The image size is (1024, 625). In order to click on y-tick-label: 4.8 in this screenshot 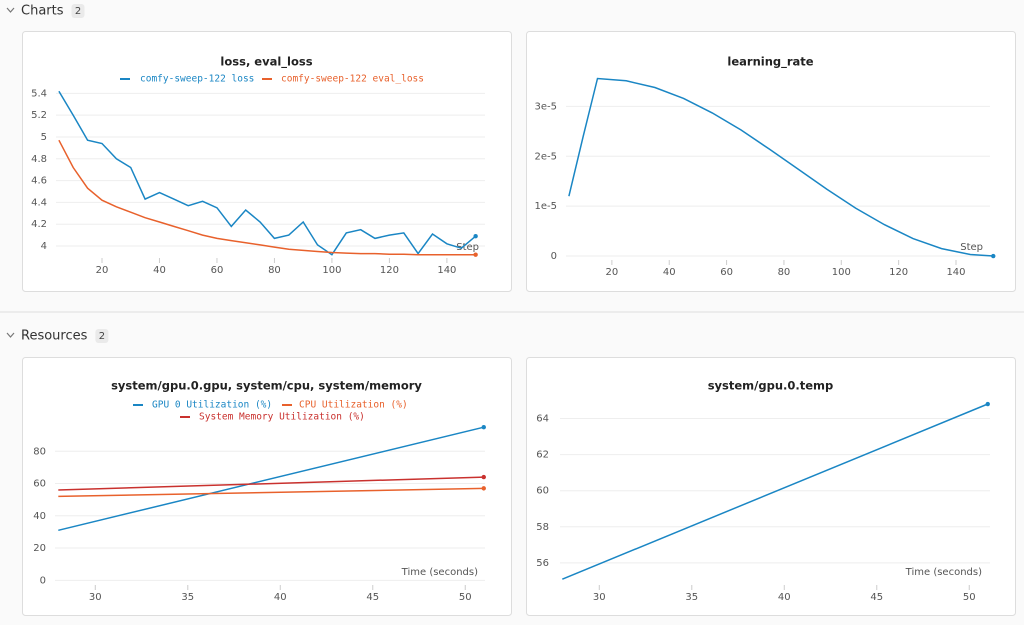, I will do `click(39, 159)`.